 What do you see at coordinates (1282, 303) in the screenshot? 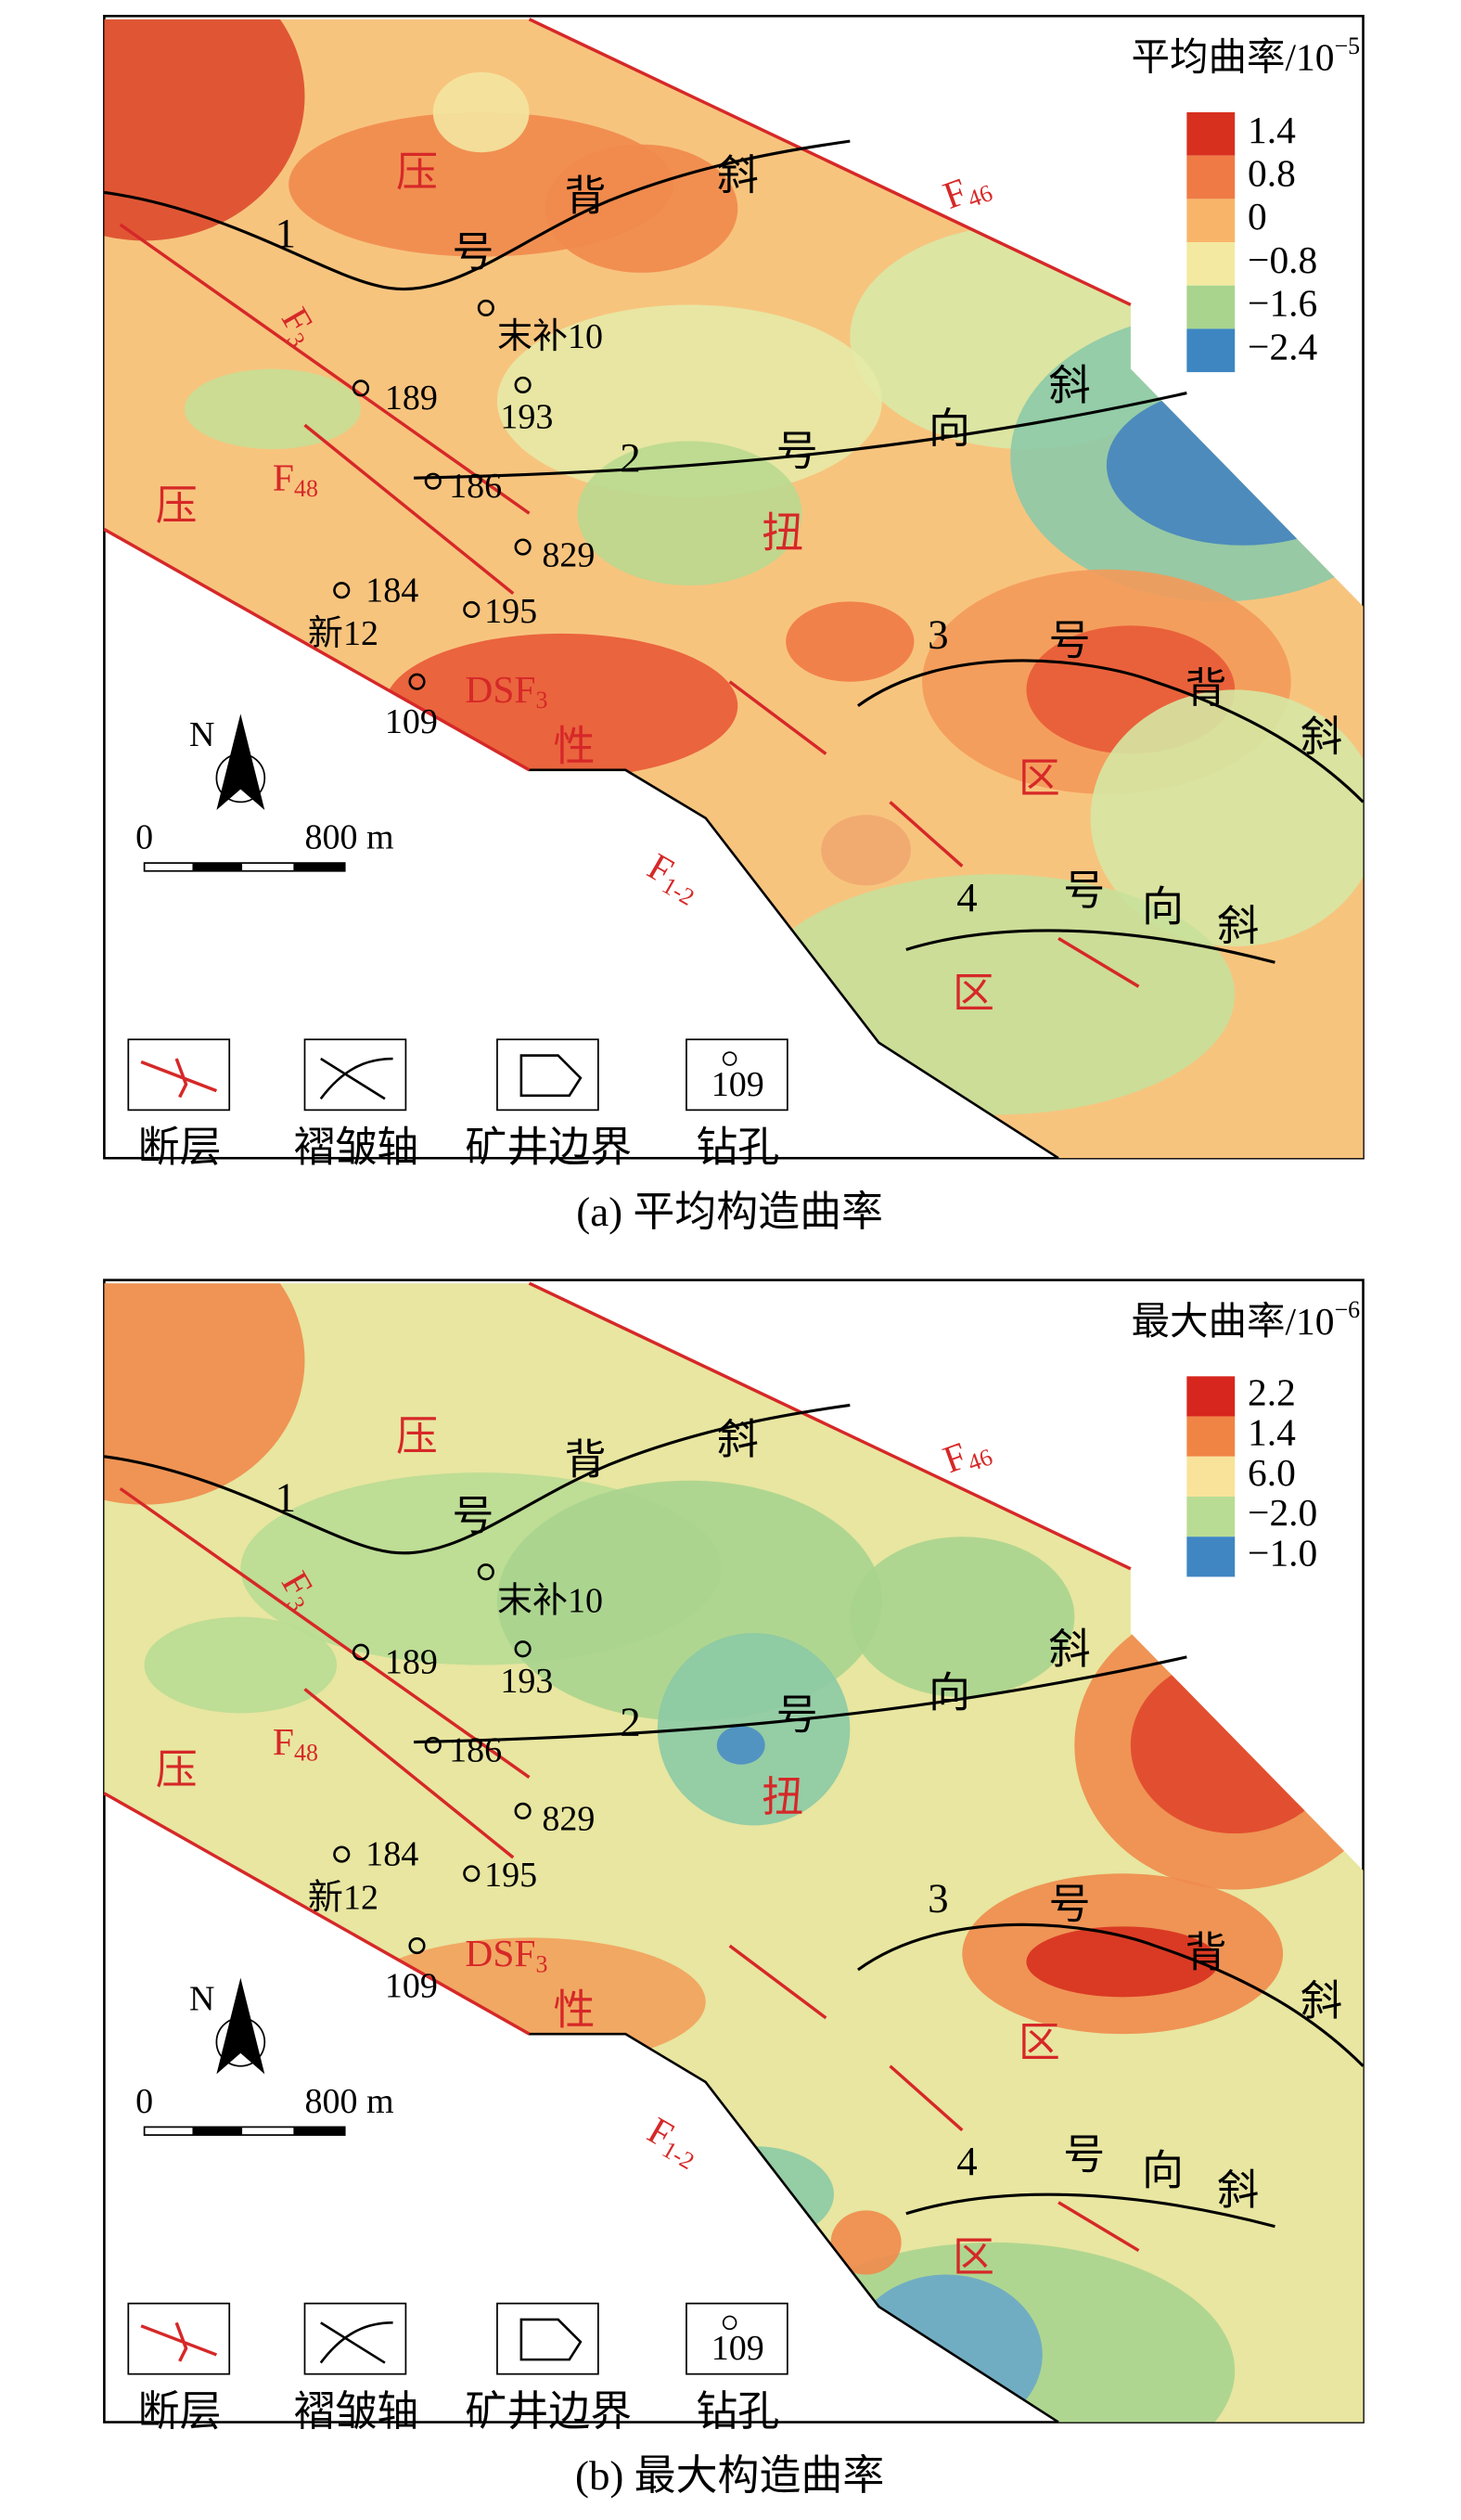
I see `legend-tick: −1.6` at bounding box center [1282, 303].